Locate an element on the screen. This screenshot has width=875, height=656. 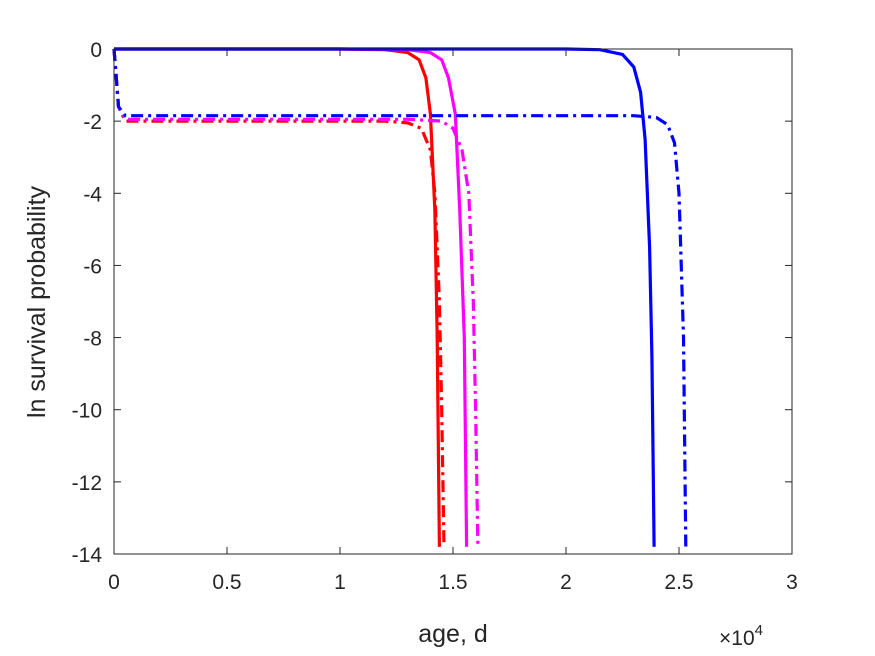
x-axis-multiplier: ×10⁴ is located at coordinates (741, 636).